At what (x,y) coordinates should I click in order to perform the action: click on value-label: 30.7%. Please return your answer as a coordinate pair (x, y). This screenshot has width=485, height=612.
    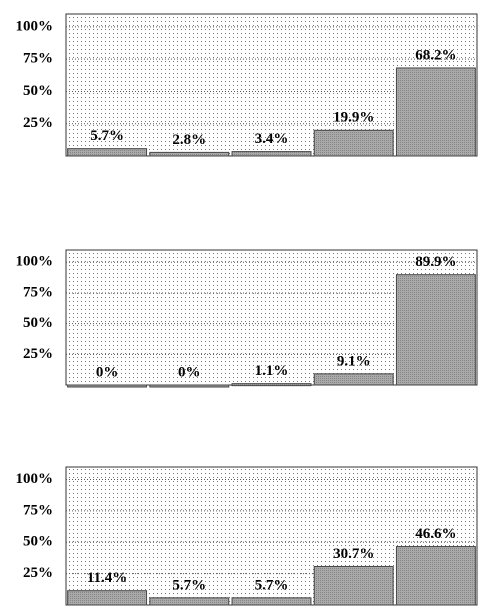
    Looking at the image, I should click on (353, 554).